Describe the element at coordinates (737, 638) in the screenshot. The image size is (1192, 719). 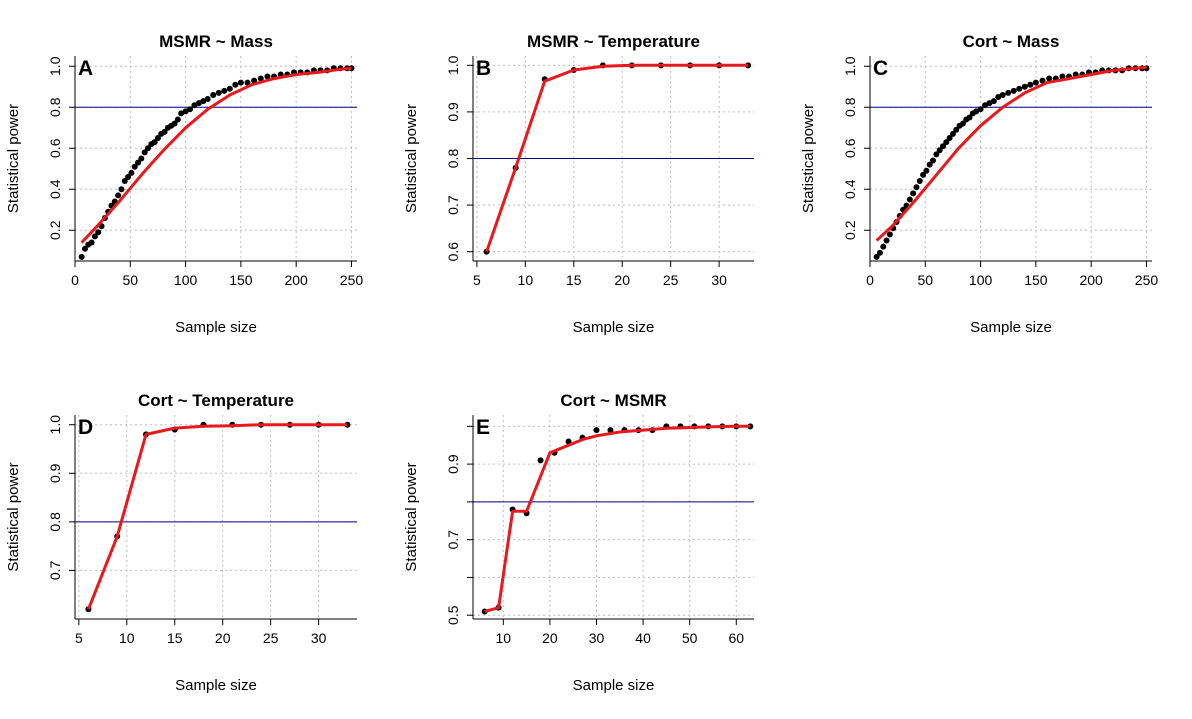
I see `x-tick-label: 60` at that location.